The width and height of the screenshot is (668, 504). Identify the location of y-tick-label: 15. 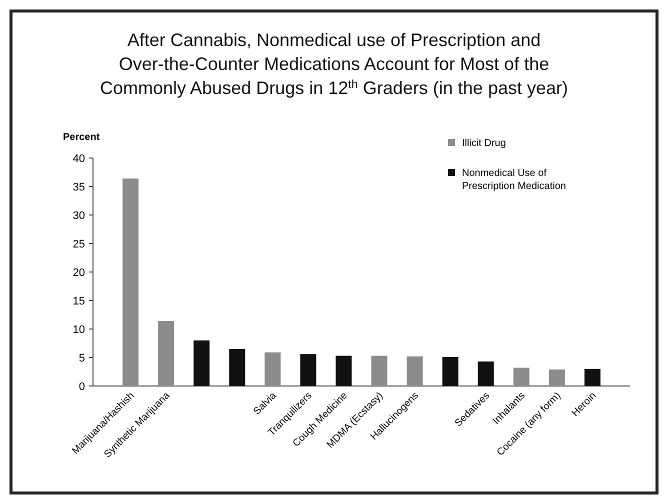
(78, 301).